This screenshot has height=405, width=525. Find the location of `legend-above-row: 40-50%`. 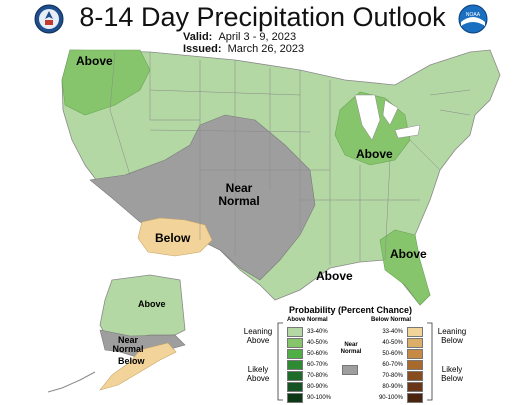

legend-above-row: 40-50% is located at coordinates (307, 343).